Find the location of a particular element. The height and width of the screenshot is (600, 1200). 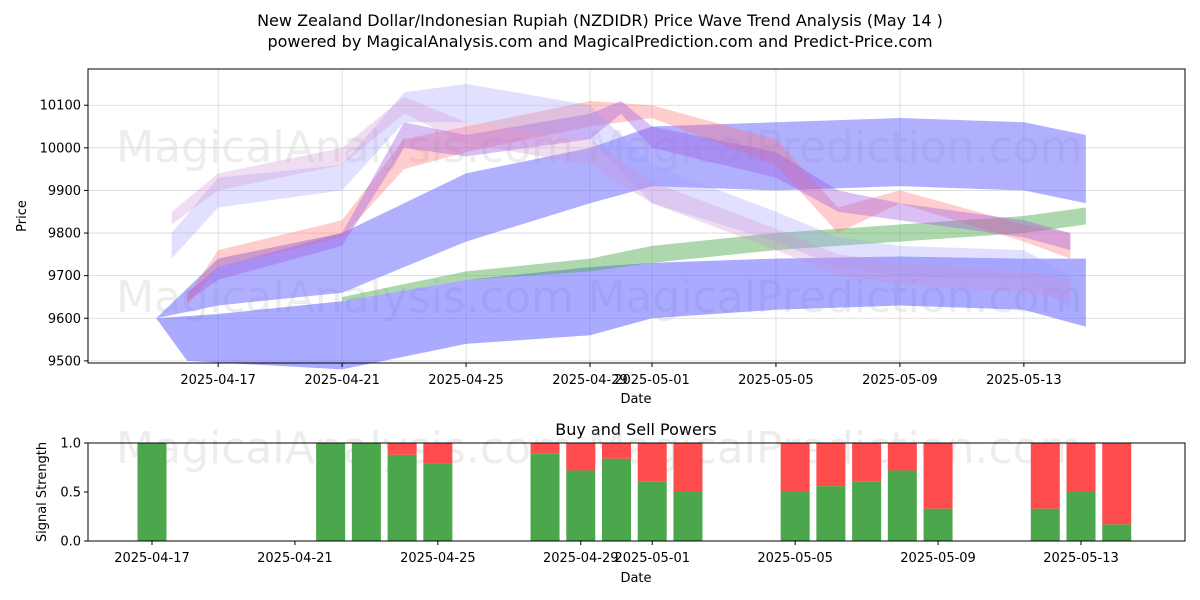

main-y-tick-3: 9800 is located at coordinates (64, 234).